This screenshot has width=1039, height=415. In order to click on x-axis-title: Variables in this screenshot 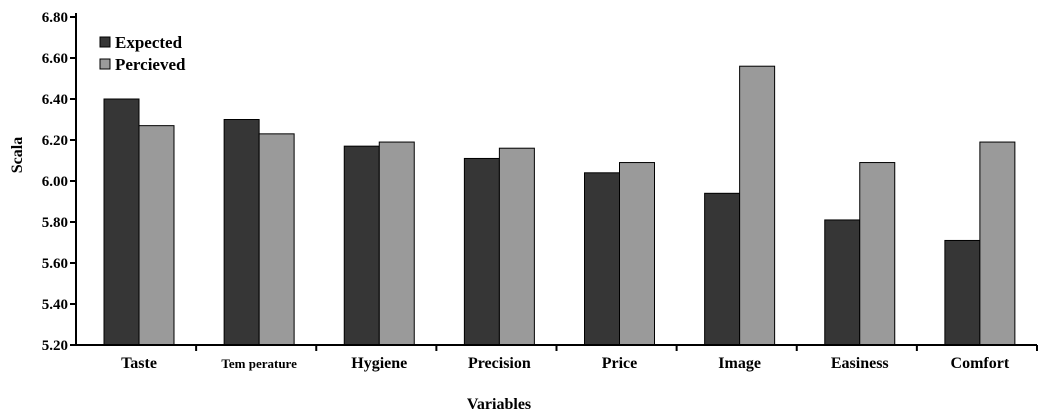, I will do `click(499, 404)`.